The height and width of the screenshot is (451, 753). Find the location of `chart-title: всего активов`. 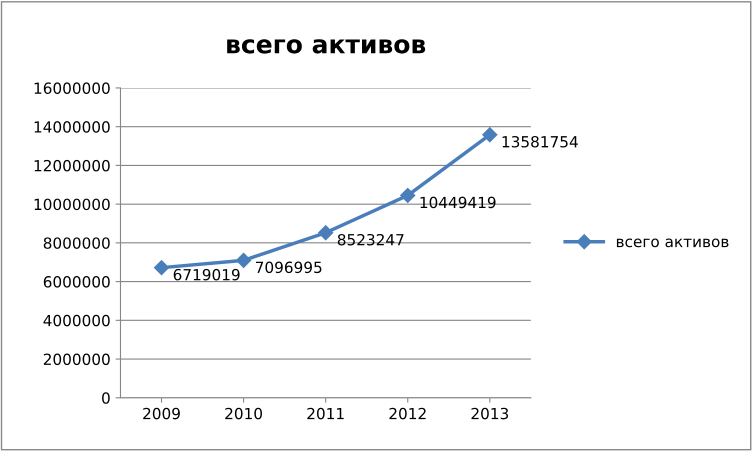

chart-title: всего активов is located at coordinates (326, 46).